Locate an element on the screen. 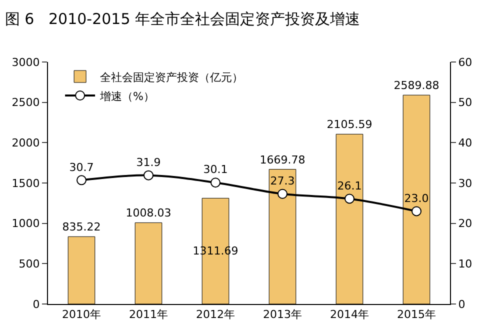  x-tick-label: 2013年 is located at coordinates (282, 315).